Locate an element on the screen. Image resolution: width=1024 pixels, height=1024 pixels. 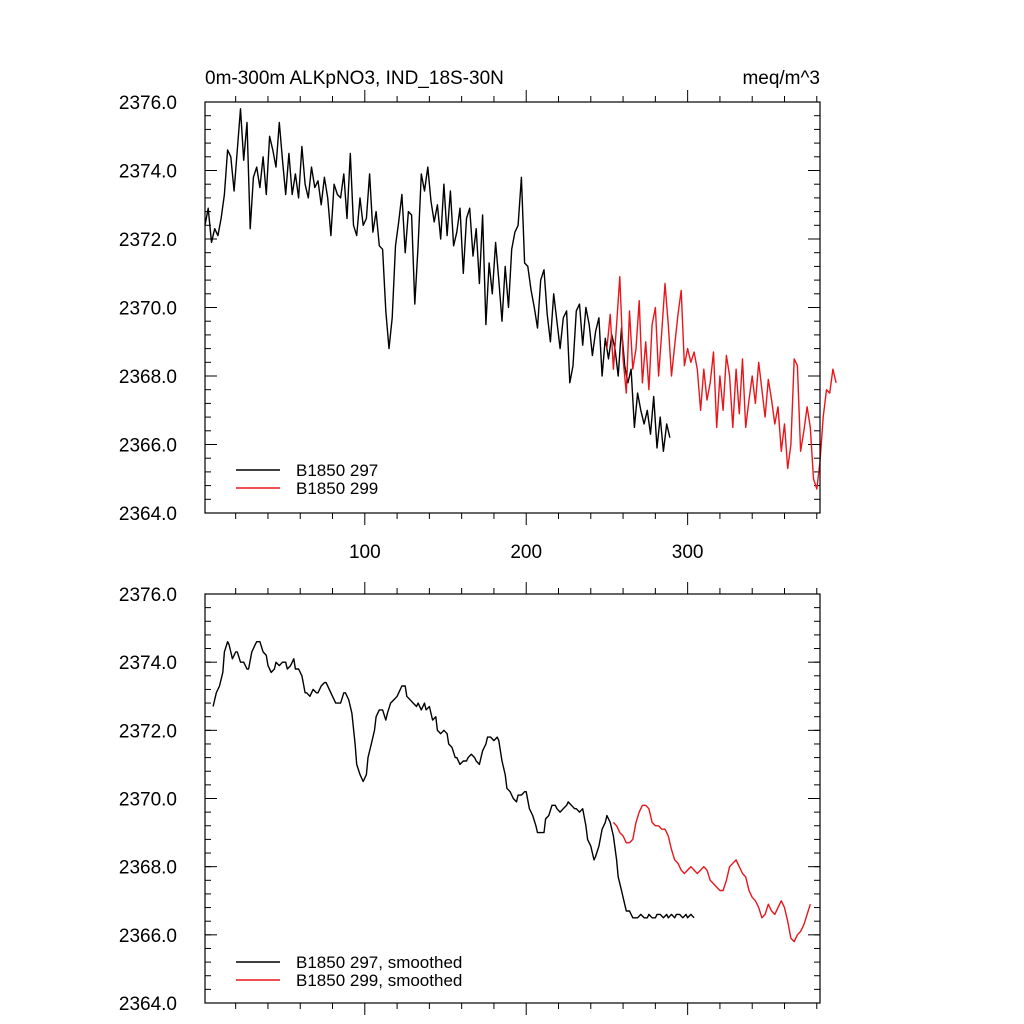
x-tick-label: 100 is located at coordinates (365, 552).